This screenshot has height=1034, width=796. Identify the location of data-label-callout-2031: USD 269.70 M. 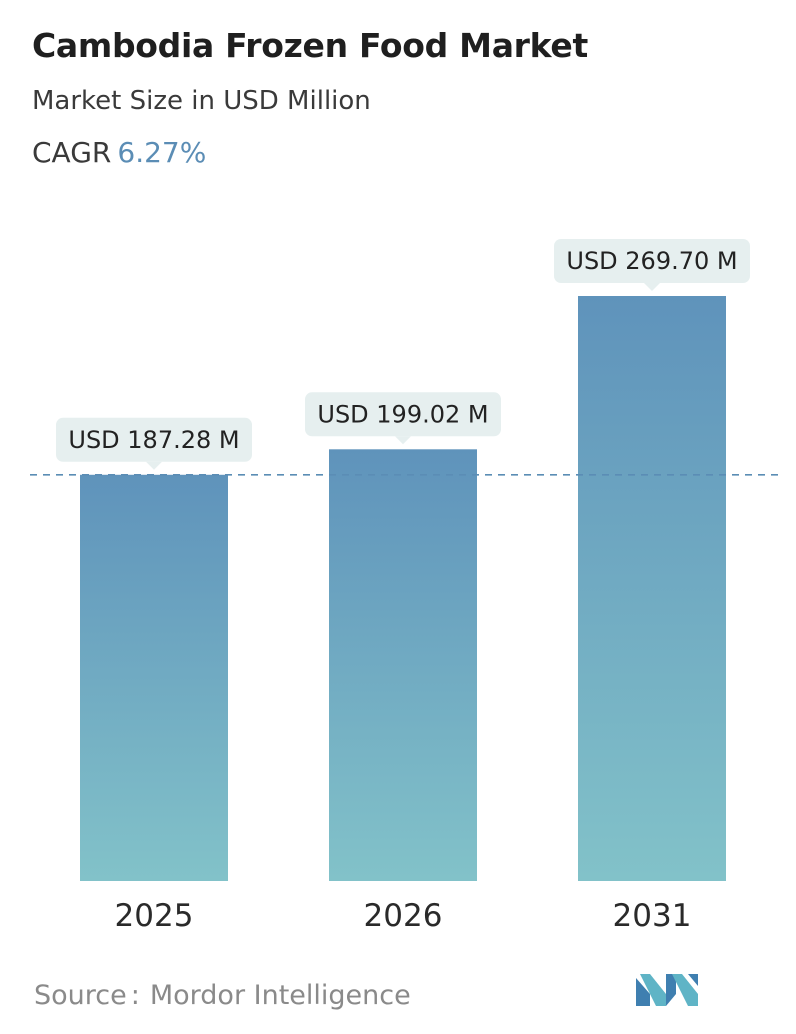
(652, 265).